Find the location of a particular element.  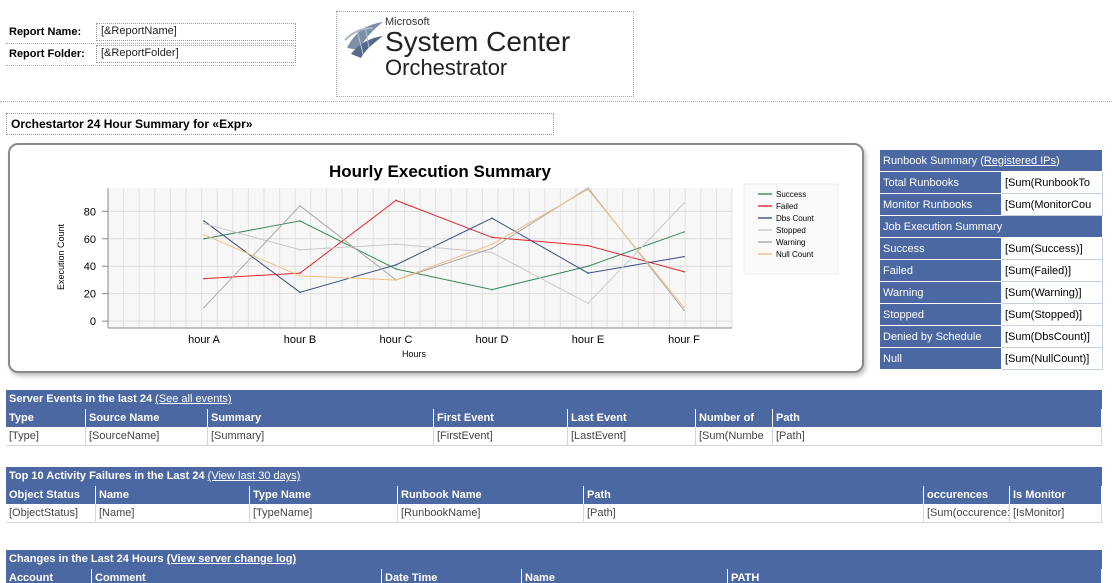

legend-entry: Failed is located at coordinates (787, 206).